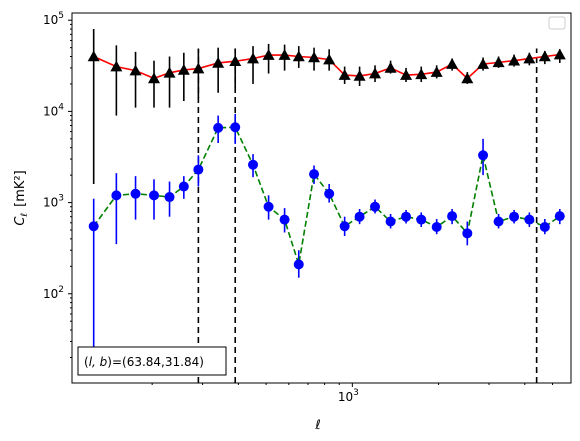 The image size is (580, 441). Describe the element at coordinates (20, 188) in the screenshot. I see `y-axis-label-unit: [mK²]` at that location.